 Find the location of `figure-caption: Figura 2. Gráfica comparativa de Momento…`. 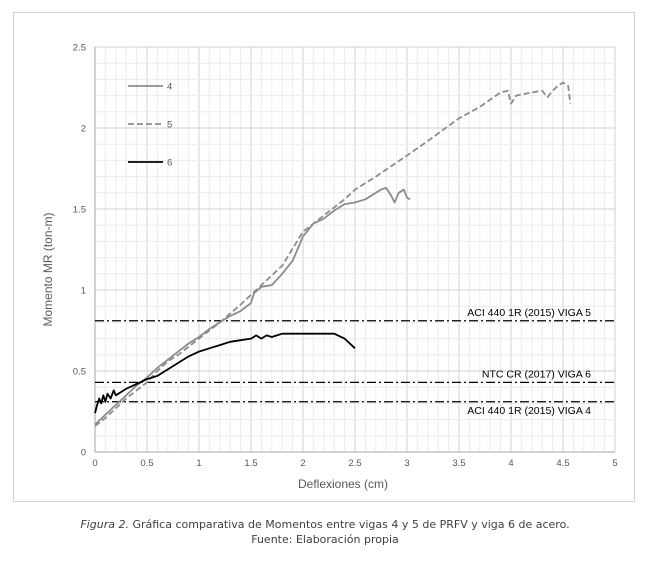

figure-caption: Figura 2. Gráfica comparativa de Momento… is located at coordinates (325, 524).